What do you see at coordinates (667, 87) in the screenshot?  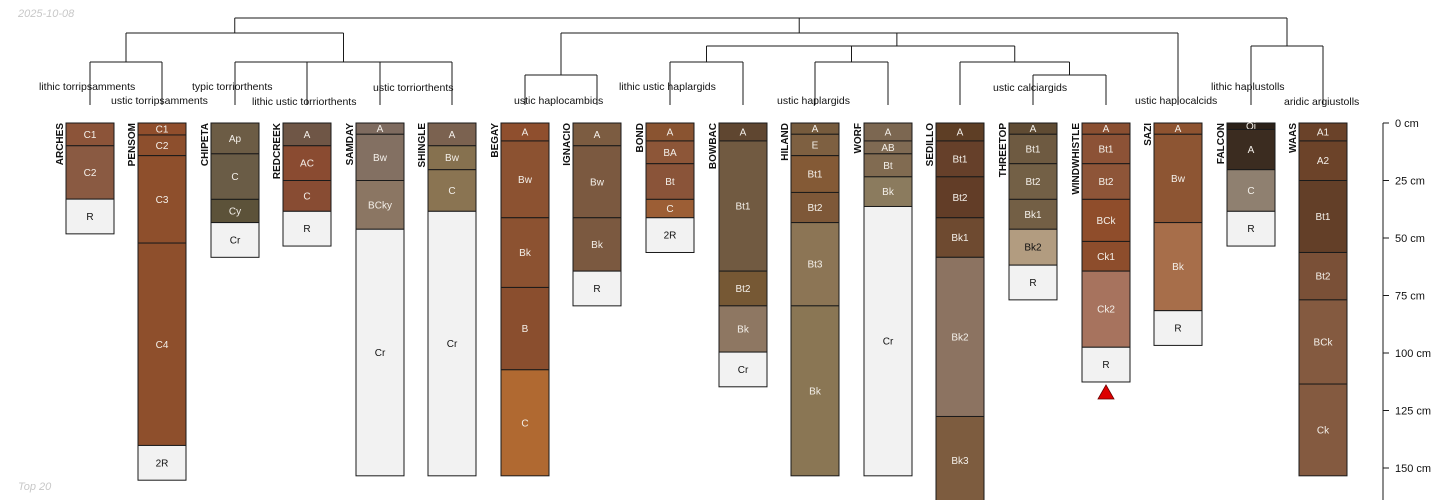 I see `taxon-group-label: lithic ustic haplargids` at bounding box center [667, 87].